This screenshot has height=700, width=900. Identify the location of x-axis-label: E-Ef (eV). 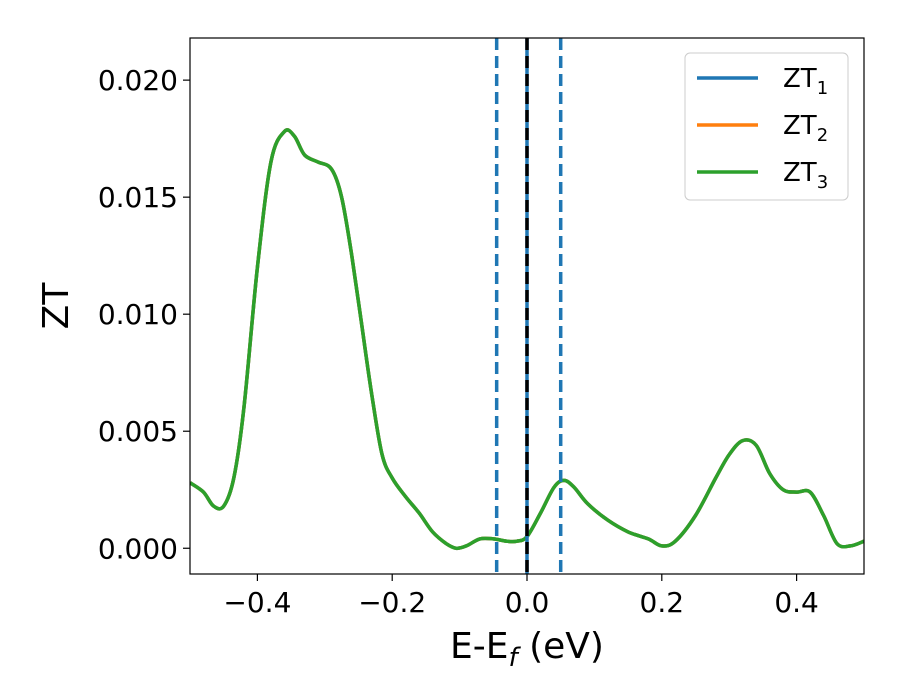
(527, 649).